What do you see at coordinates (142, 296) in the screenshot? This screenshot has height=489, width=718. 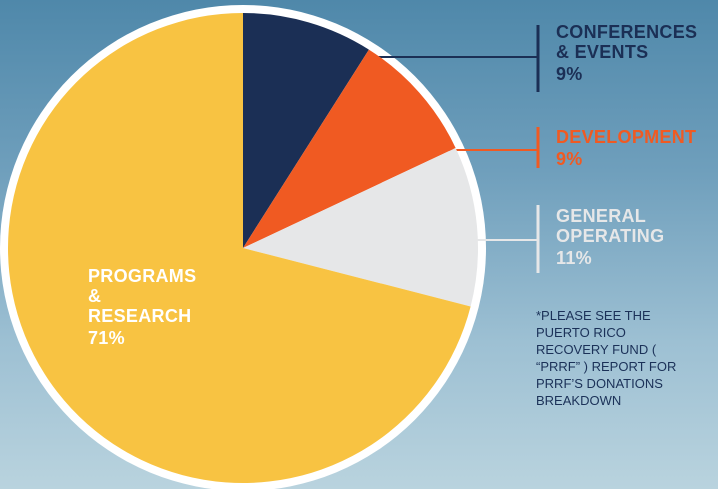 I see `category-name: PROGRAMS & RESEARCH` at bounding box center [142, 296].